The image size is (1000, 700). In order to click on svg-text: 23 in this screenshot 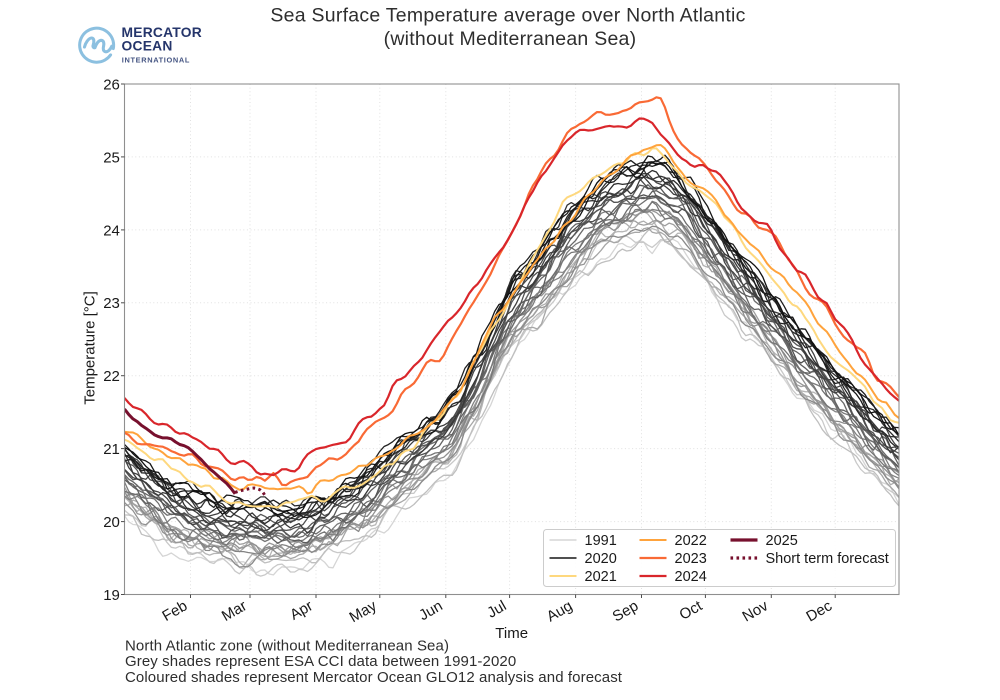, I will do `click(111, 303)`.